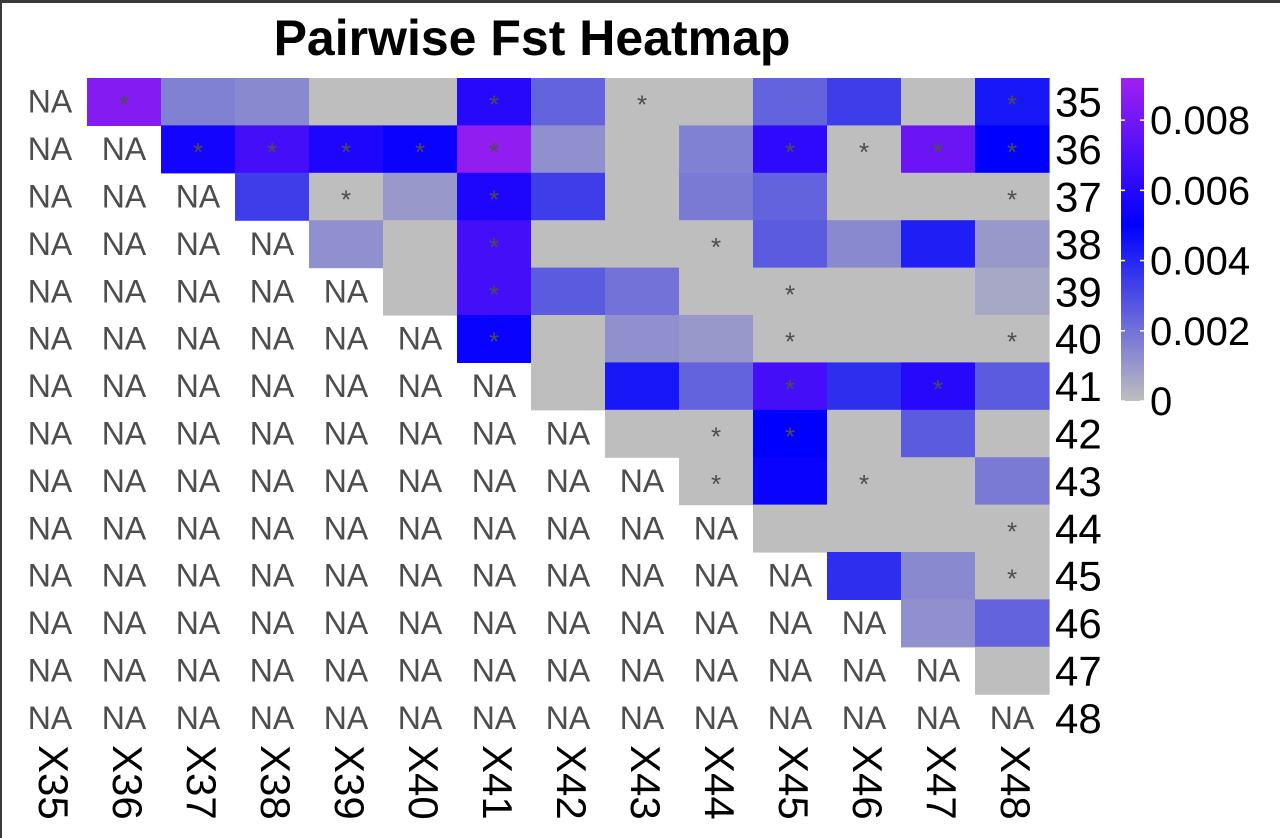 The height and width of the screenshot is (838, 1280). I want to click on row-label: 46, so click(1078, 623).